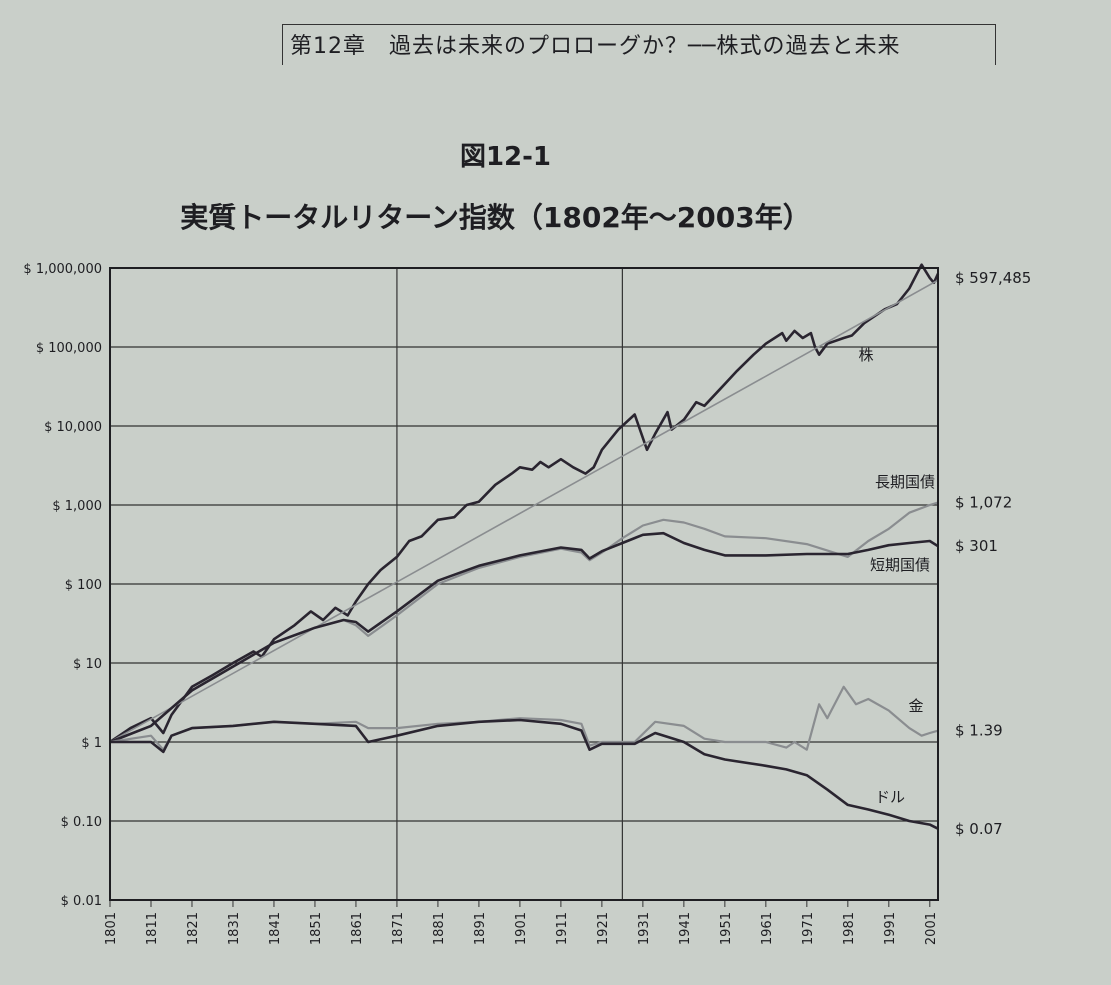 This screenshot has width=1111, height=985. What do you see at coordinates (505, 157) in the screenshot?
I see `figure-label: 図12-1` at bounding box center [505, 157].